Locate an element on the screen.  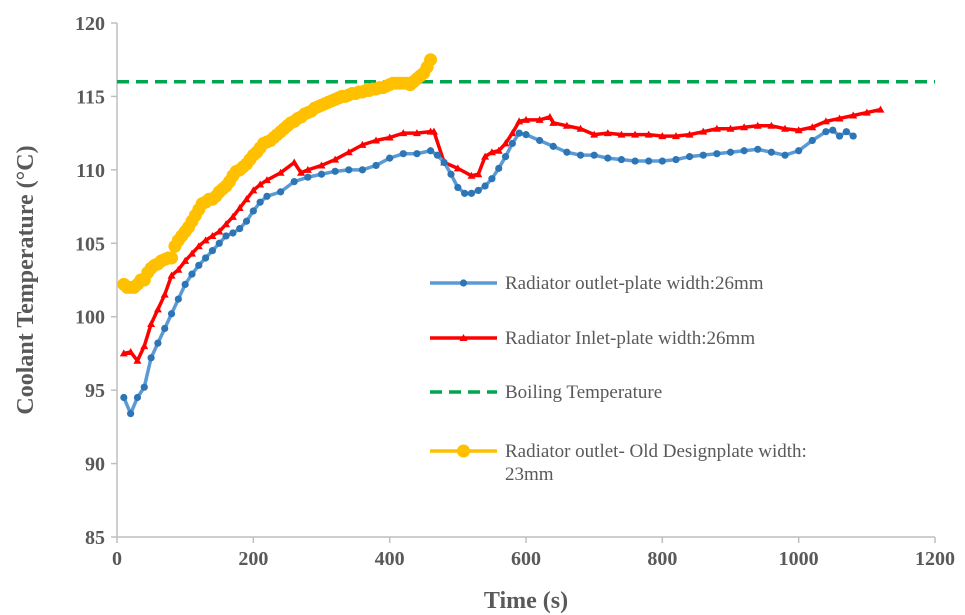
y-tick-label: 100 is located at coordinates (90, 318).